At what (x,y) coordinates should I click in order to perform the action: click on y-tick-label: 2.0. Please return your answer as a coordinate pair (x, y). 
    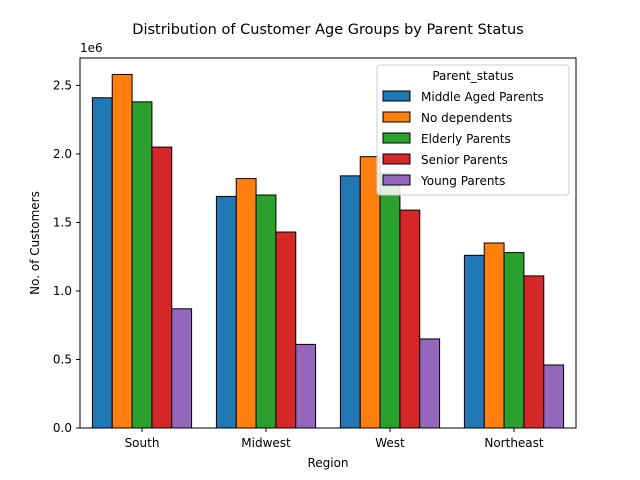
    Looking at the image, I should click on (62, 154).